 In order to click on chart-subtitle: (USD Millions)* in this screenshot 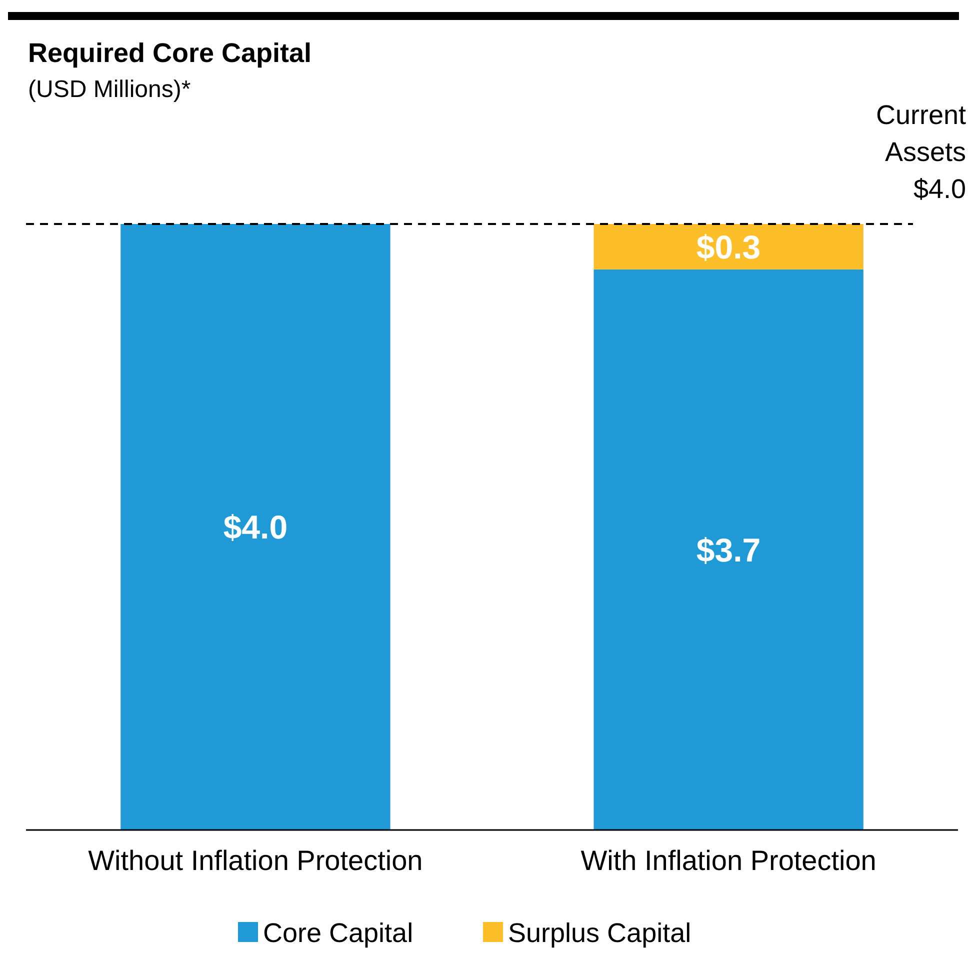, I will do `click(109, 89)`.